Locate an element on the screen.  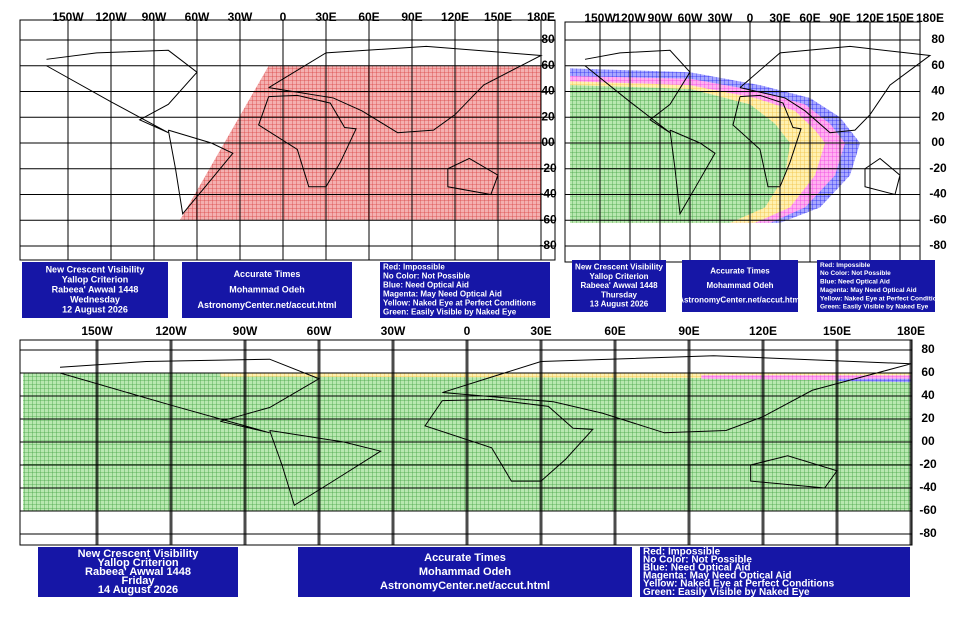
lon-label: 90E is located at coordinates (839, 18).